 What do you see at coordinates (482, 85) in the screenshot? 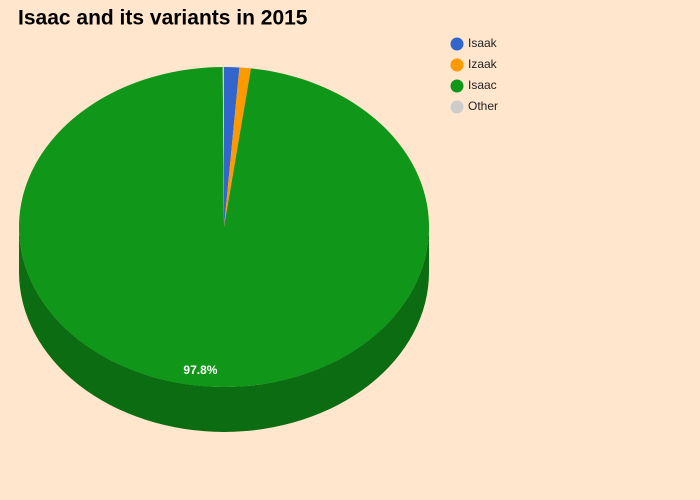
I see `legend-label: Isaac` at bounding box center [482, 85].